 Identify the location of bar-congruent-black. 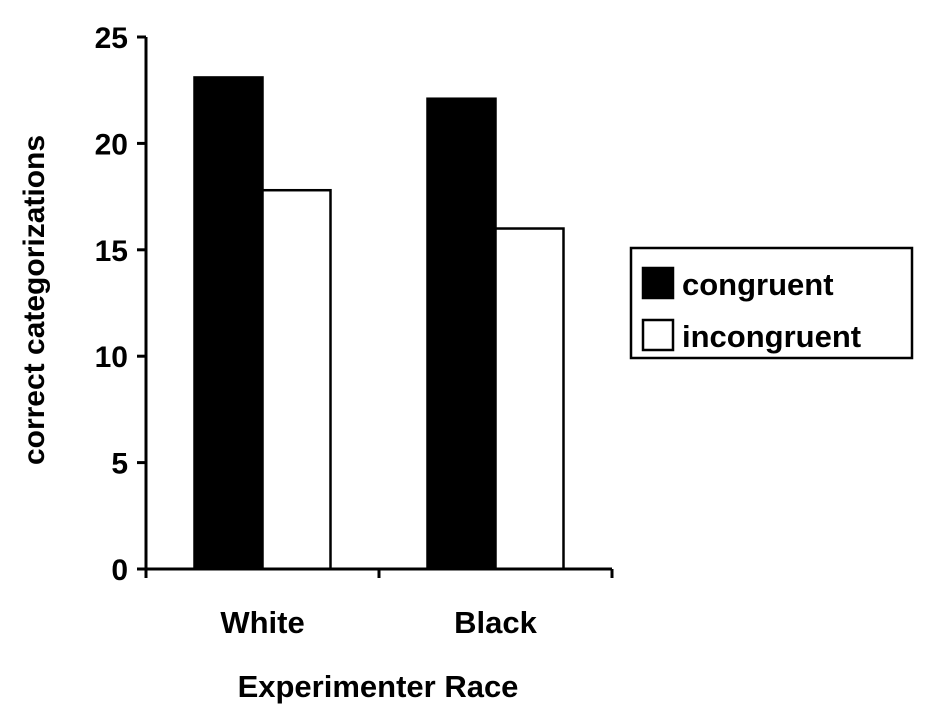
(461, 334).